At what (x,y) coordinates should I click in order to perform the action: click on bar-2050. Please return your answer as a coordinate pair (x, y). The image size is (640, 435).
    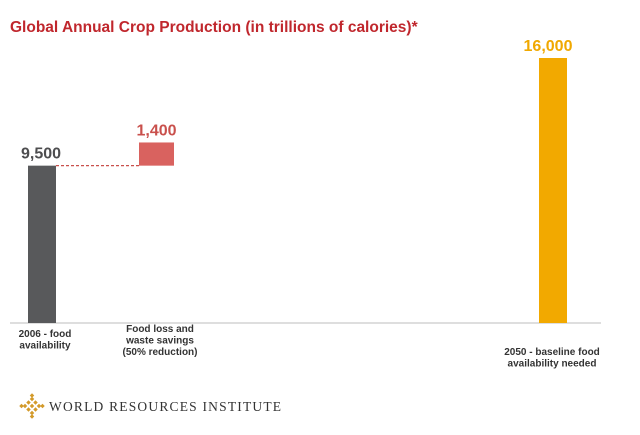
    Looking at the image, I should click on (553, 190).